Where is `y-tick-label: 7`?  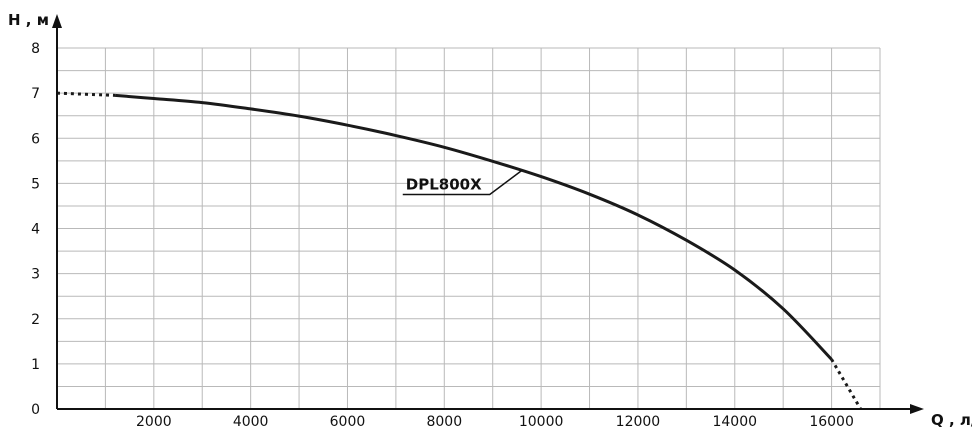
y-tick-label: 7 is located at coordinates (35, 94).